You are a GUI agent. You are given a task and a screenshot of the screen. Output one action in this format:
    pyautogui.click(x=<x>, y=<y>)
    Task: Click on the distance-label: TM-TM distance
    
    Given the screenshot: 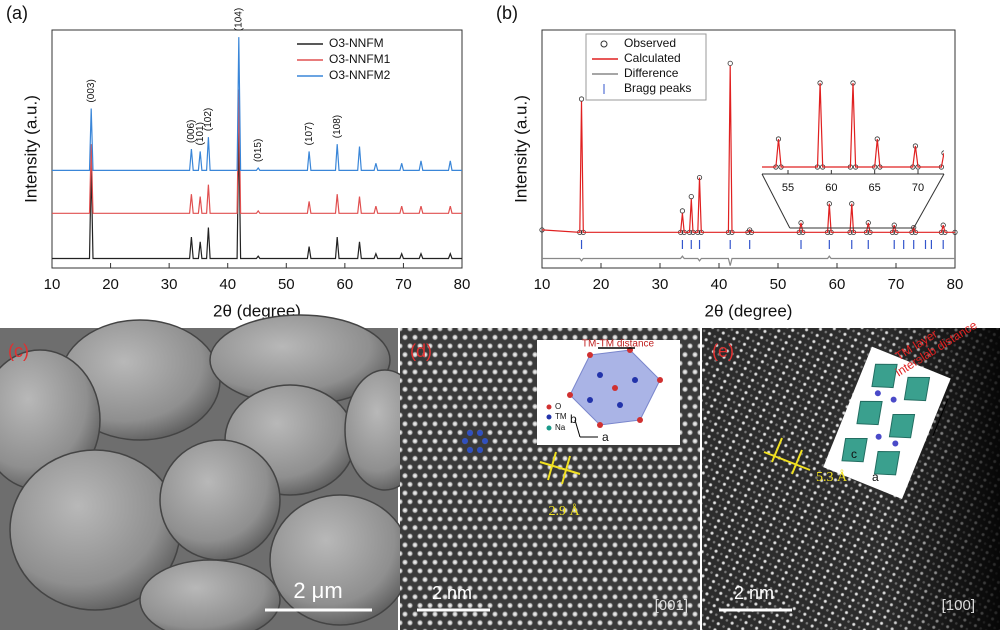 What is the action you would take?
    pyautogui.click(x=618, y=344)
    